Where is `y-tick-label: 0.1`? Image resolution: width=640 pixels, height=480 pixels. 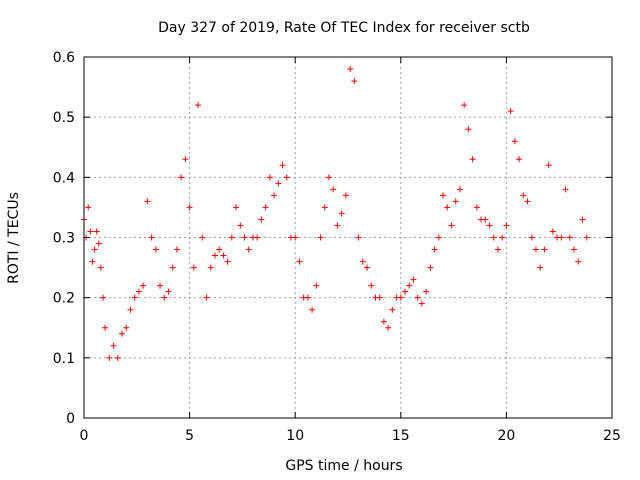 y-tick-label: 0.1 is located at coordinates (64, 359).